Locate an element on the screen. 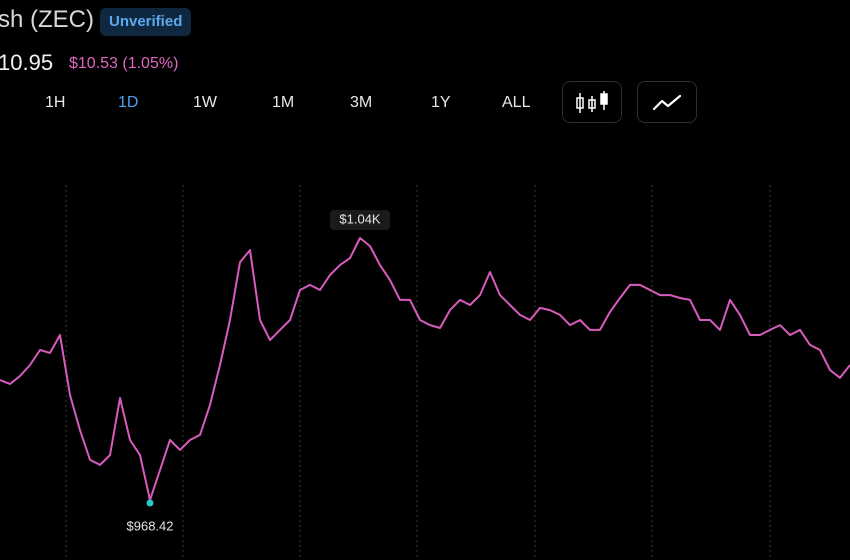 This screenshot has height=560, width=850. candlestick-toggle is located at coordinates (592, 102).